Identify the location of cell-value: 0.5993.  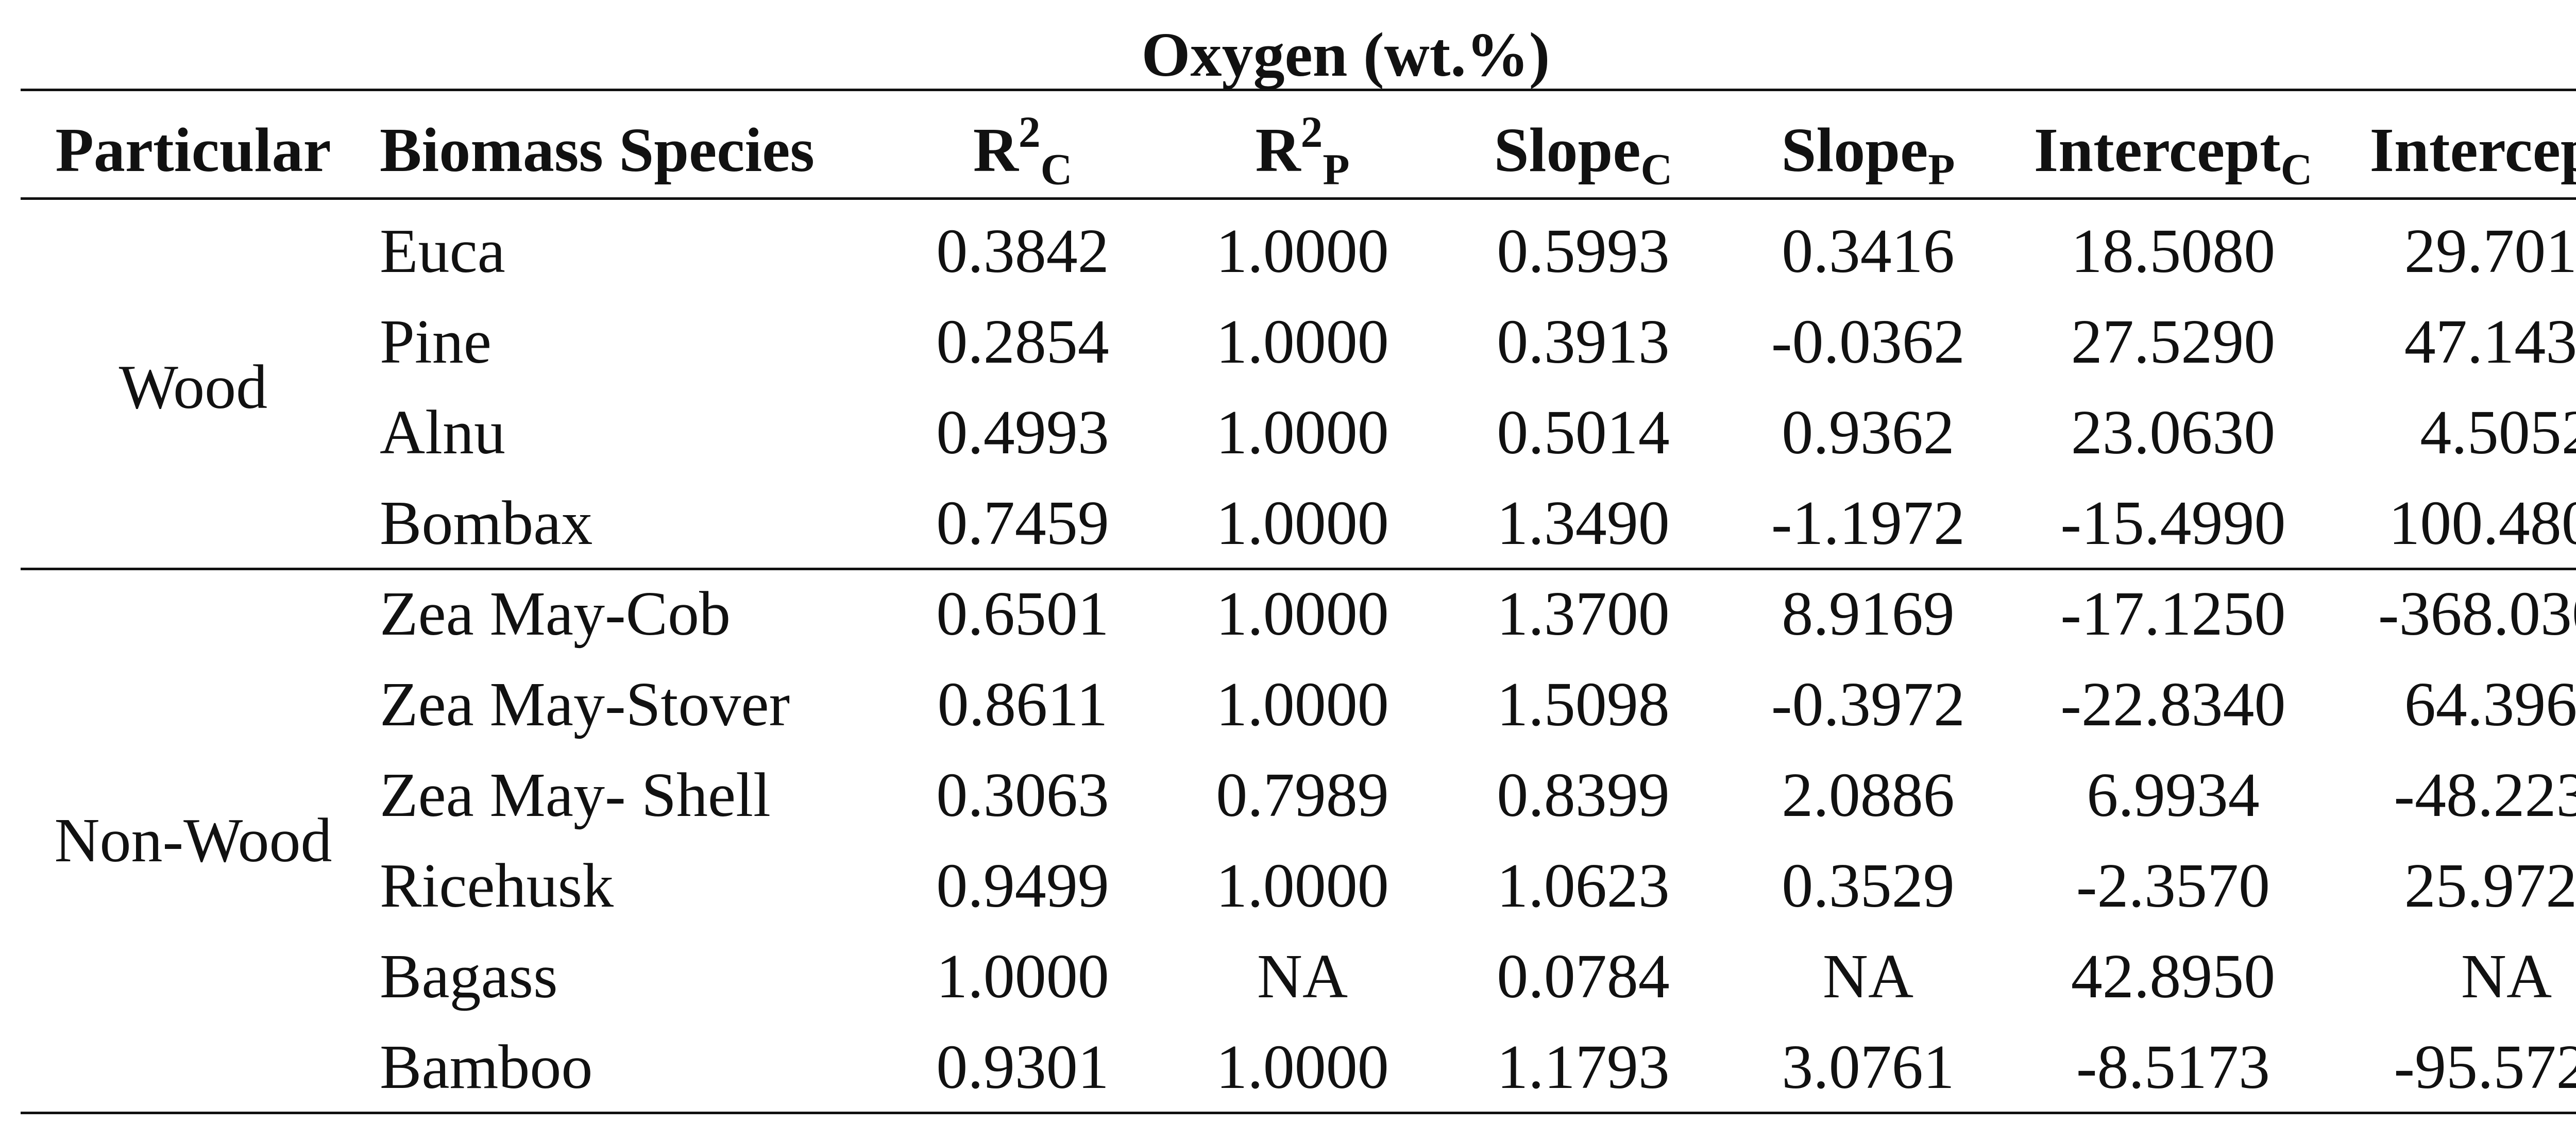
(1583, 251).